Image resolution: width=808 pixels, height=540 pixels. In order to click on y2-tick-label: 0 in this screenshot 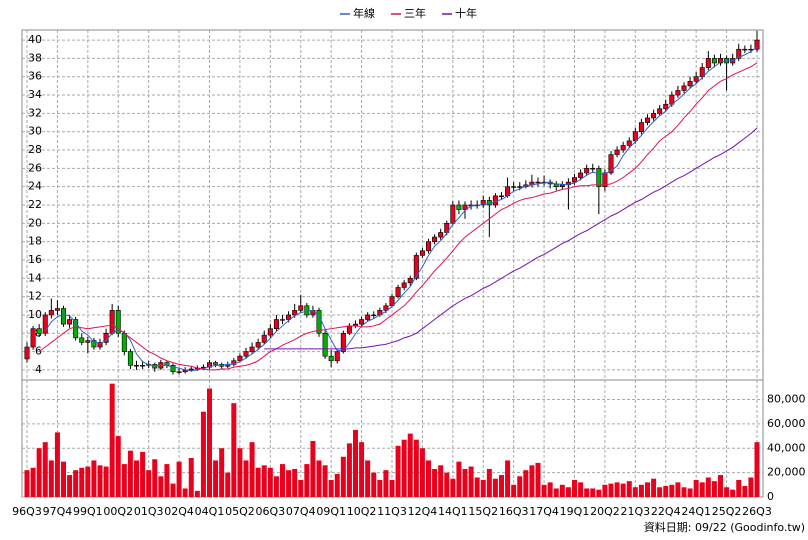, I will do `click(770, 496)`.